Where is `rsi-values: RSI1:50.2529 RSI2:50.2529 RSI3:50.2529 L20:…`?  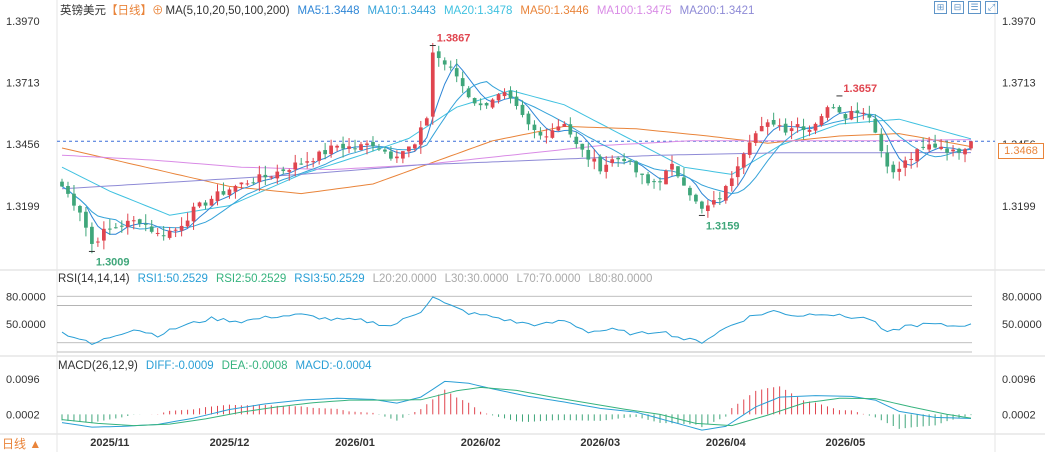 rsi-values: RSI1:50.2529 RSI2:50.2529 RSI3:50.2529 L20:… is located at coordinates (399, 279).